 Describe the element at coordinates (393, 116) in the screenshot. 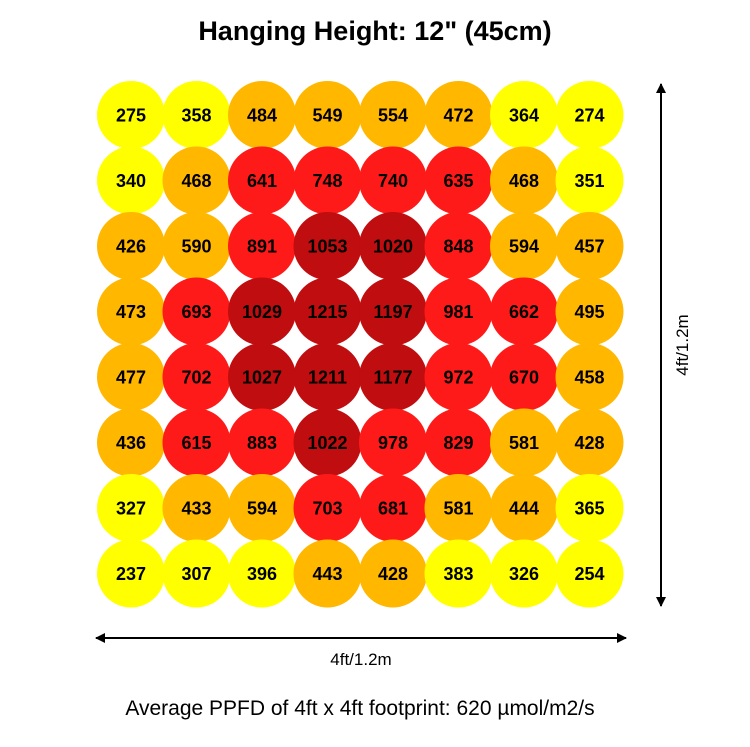

I see `ppfd-value-0-4: 554` at that location.